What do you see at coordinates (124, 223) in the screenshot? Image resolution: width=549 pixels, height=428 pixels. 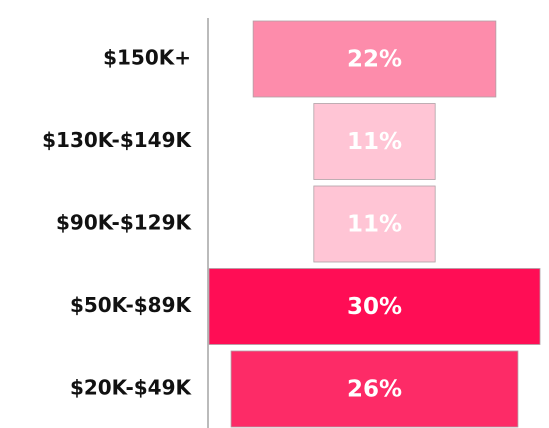 I see `category-label: $90K-$129K` at bounding box center [124, 223].